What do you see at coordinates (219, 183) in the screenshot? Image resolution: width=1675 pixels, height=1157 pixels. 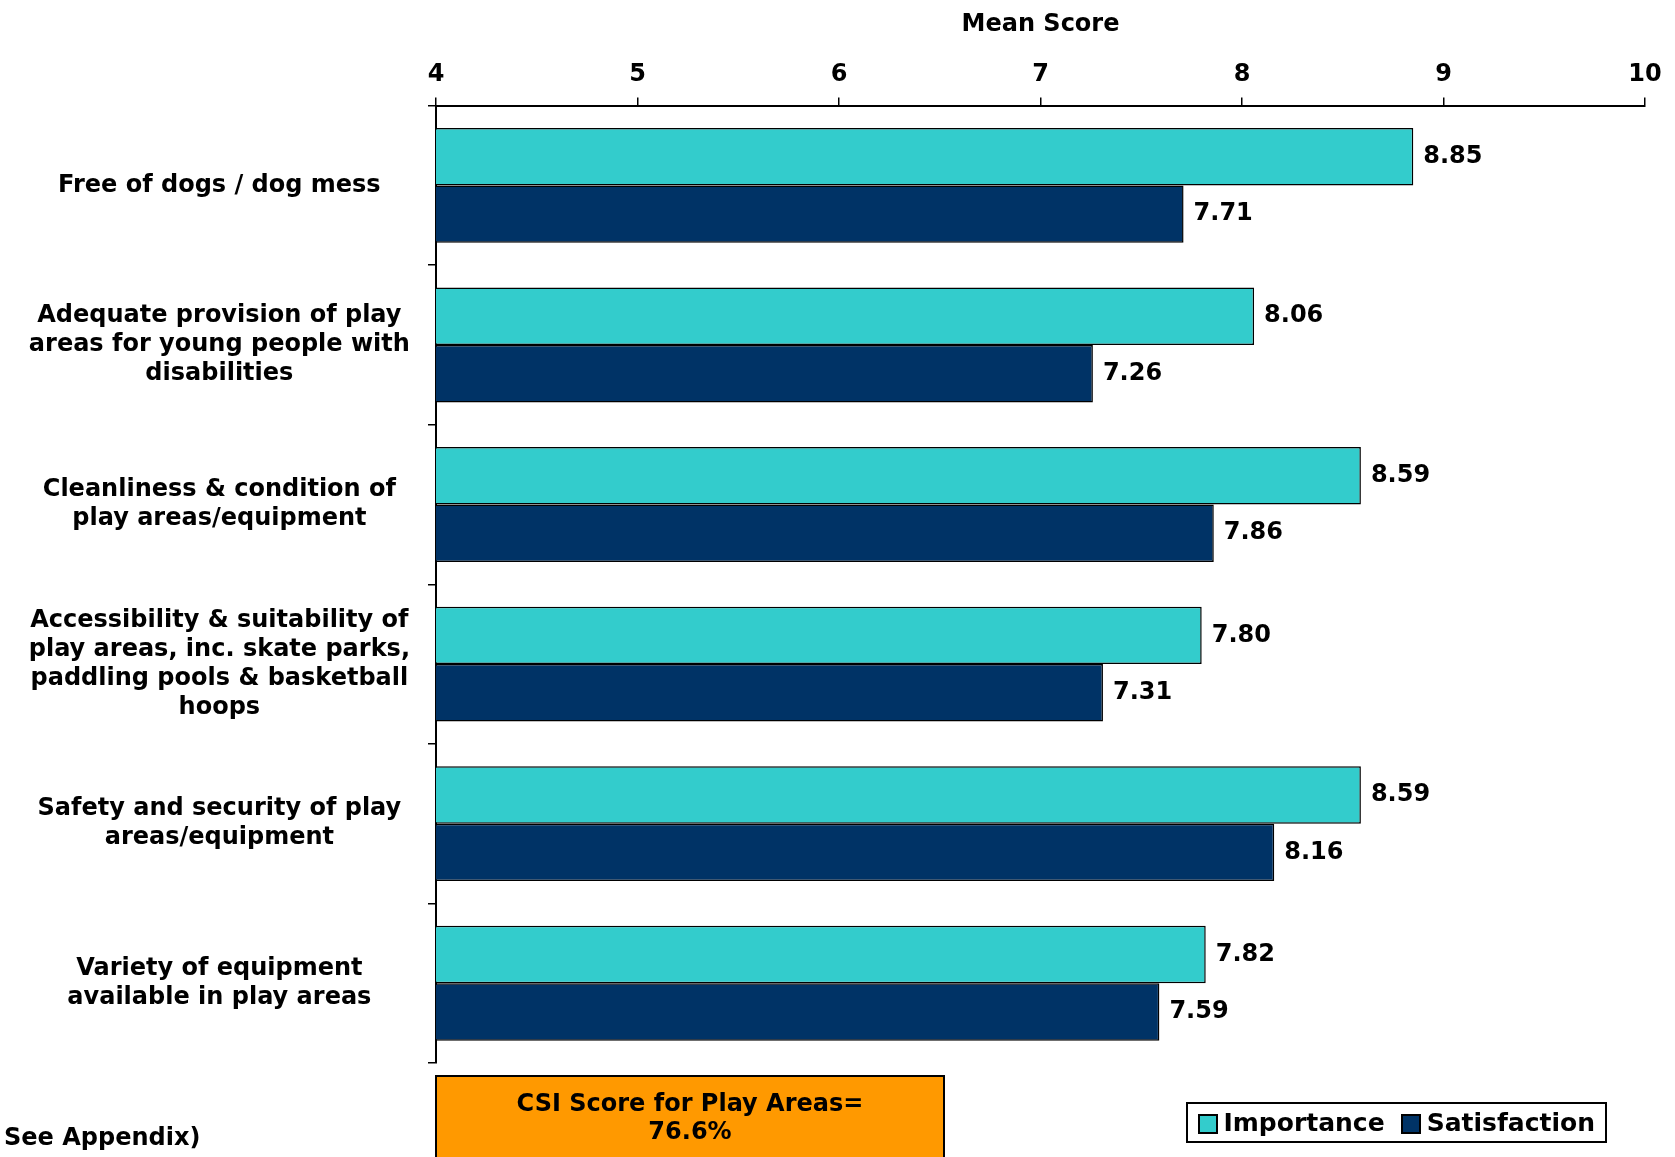 I see `y-tick-label: Free of dogs / dog mess` at bounding box center [219, 183].